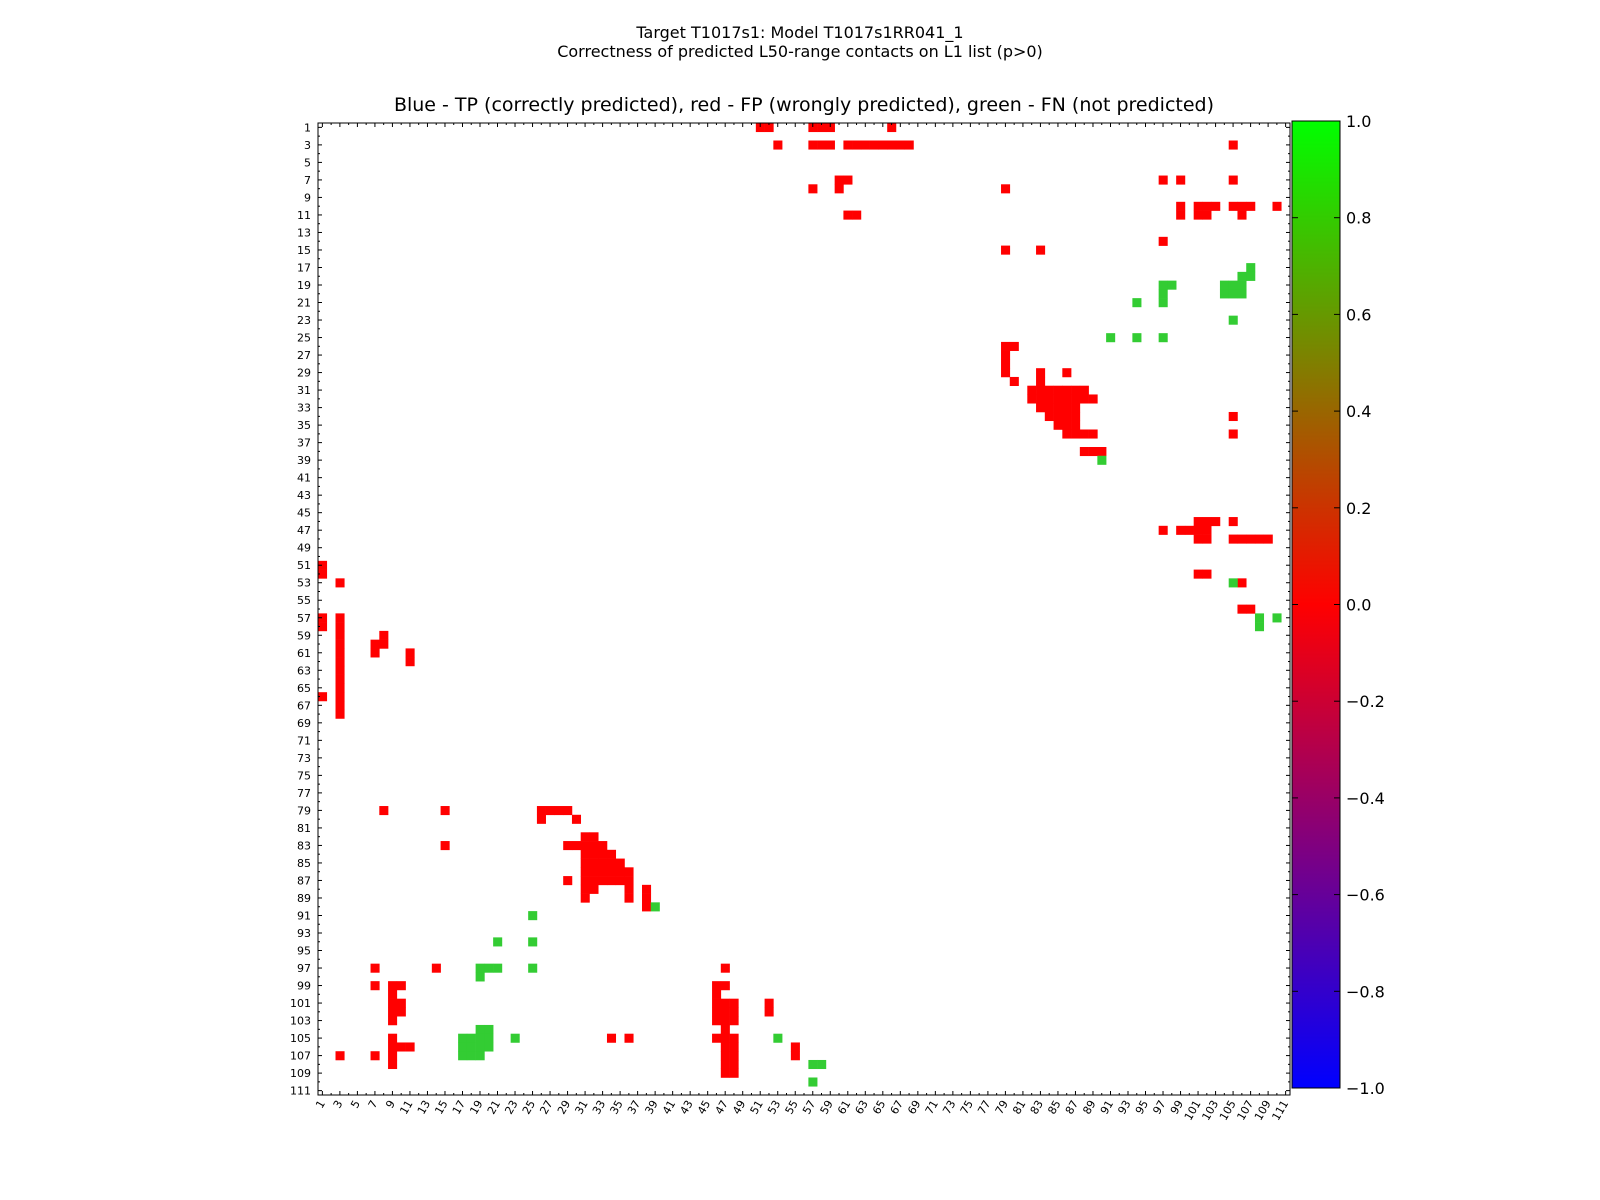 This screenshot has width=1600, height=1200. What do you see at coordinates (914, 1107) in the screenshot?
I see `x-tick-label: 69` at bounding box center [914, 1107].